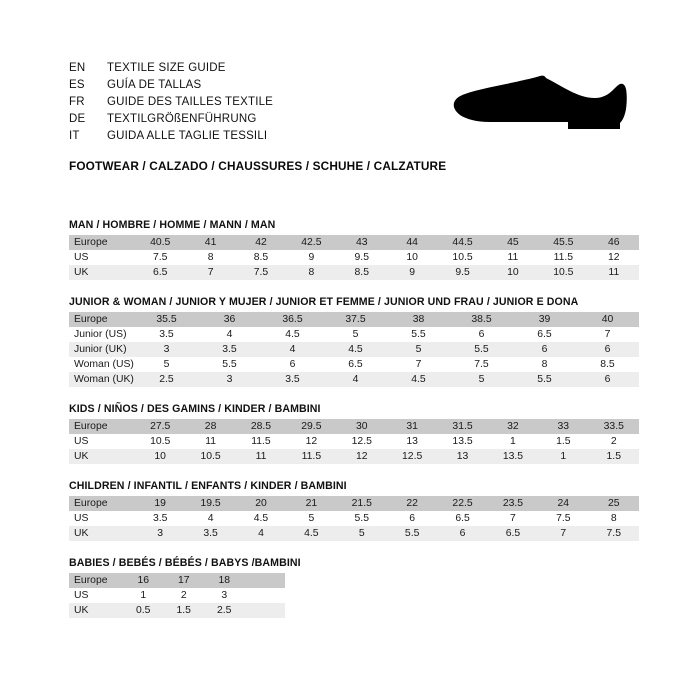 The image size is (700, 700). Describe the element at coordinates (183, 595) in the screenshot. I see `size-cell: 2` at that location.